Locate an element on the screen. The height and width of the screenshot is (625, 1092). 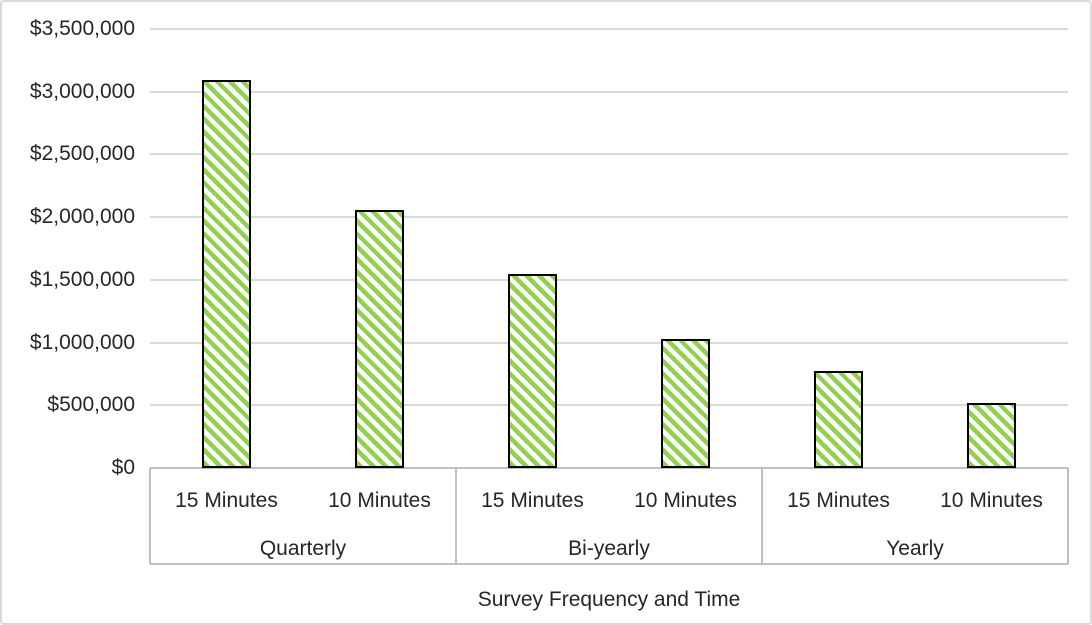
bar-quarterly-10-minutes is located at coordinates (379, 338).